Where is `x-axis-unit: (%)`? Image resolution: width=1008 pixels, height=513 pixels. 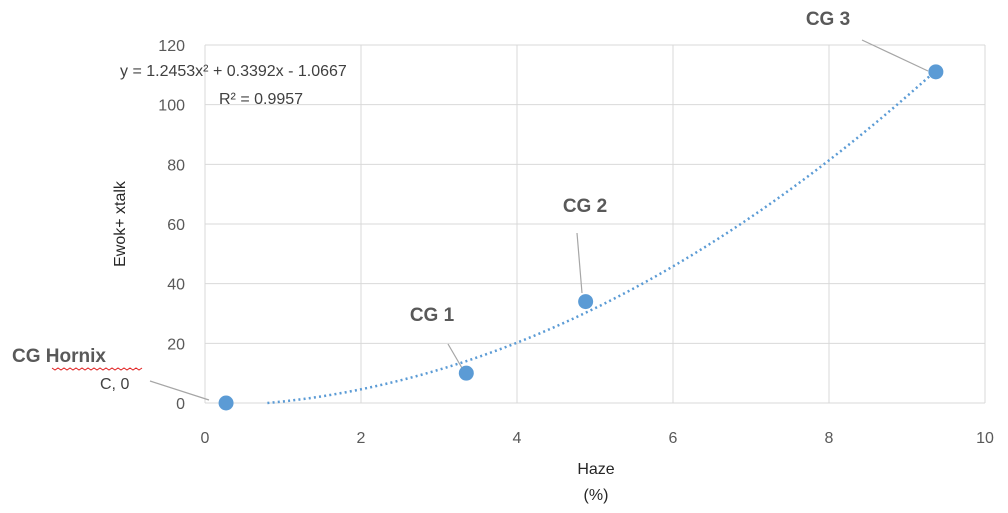 x-axis-unit: (%) is located at coordinates (596, 495).